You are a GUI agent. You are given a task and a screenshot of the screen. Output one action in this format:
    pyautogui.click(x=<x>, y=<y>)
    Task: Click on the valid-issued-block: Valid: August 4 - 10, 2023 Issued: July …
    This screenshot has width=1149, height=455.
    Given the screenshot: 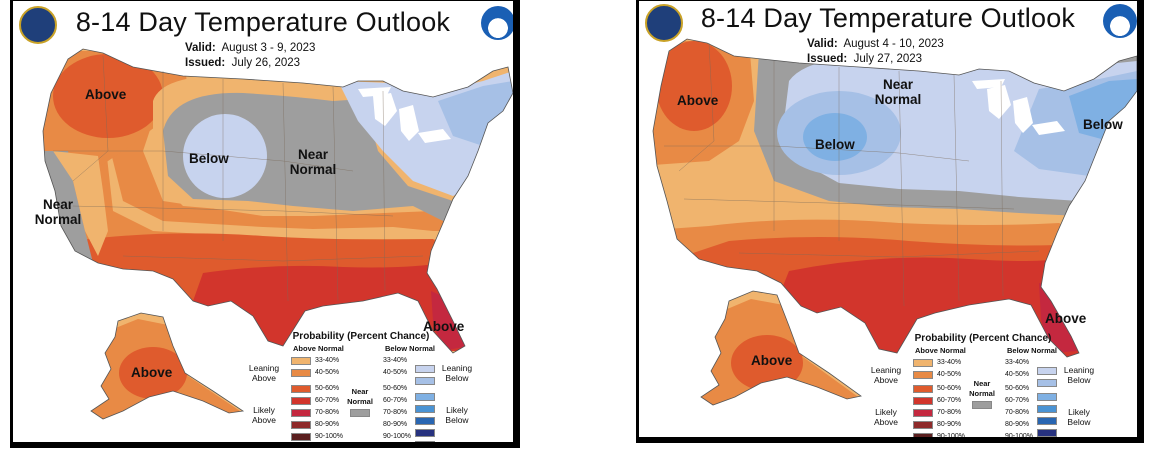 What is the action you would take?
    pyautogui.click(x=875, y=52)
    